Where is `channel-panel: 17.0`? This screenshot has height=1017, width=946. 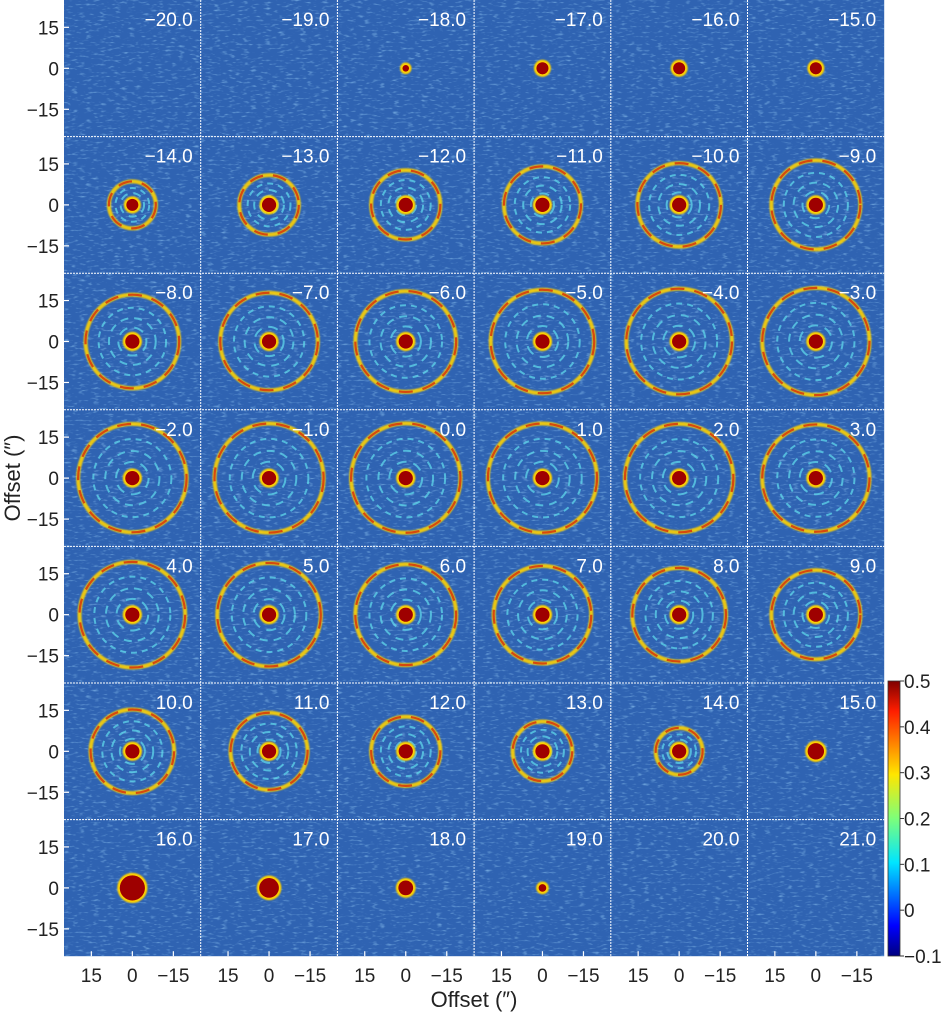
channel-panel: 17.0 is located at coordinates (292, 865).